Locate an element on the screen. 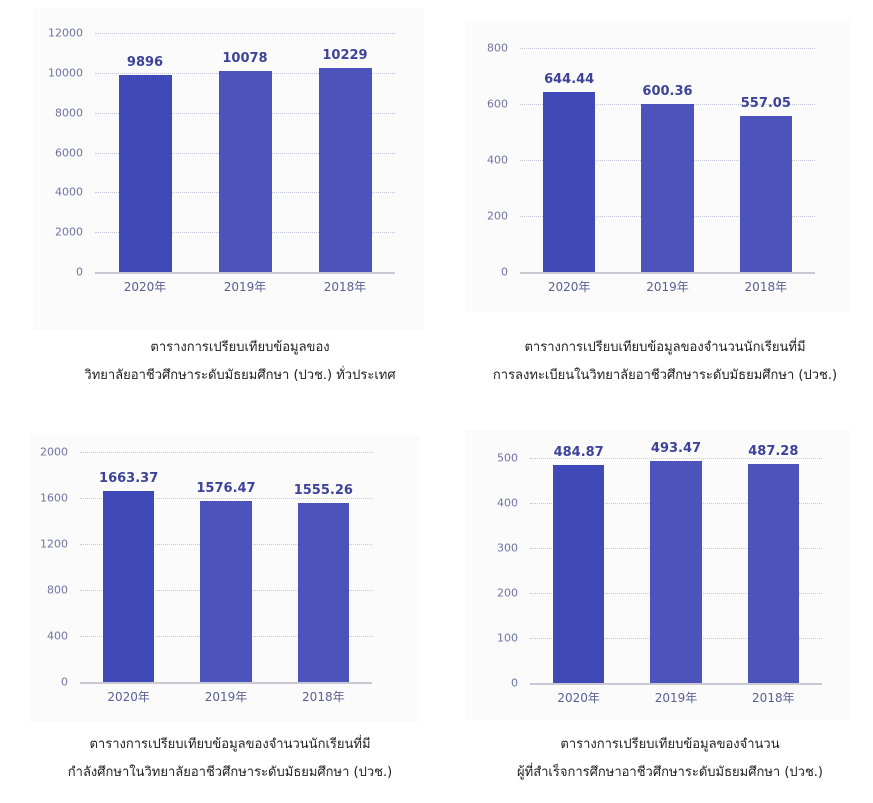  y-axis-tick-label: 10000 is located at coordinates (65, 73).